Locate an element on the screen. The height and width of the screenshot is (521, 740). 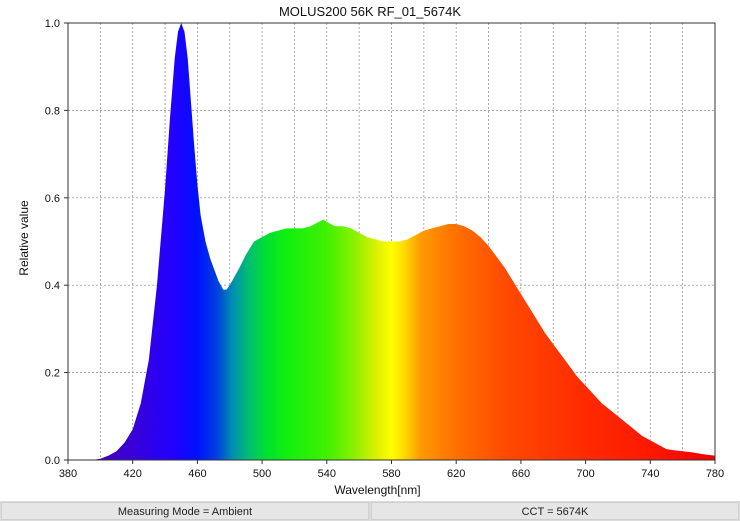
y-tick-label: 0.2 is located at coordinates (52, 374).